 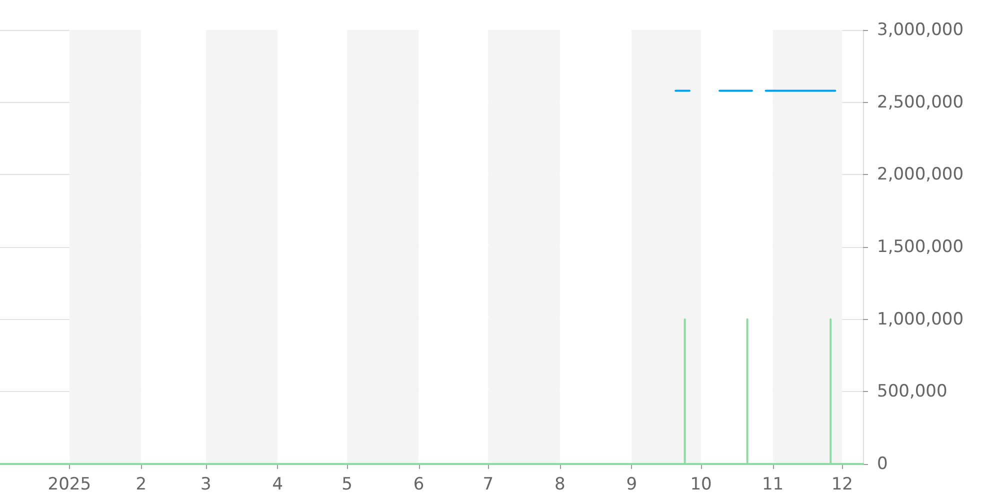 What do you see at coordinates (347, 484) in the screenshot?
I see `x-tick-label: 5` at bounding box center [347, 484].